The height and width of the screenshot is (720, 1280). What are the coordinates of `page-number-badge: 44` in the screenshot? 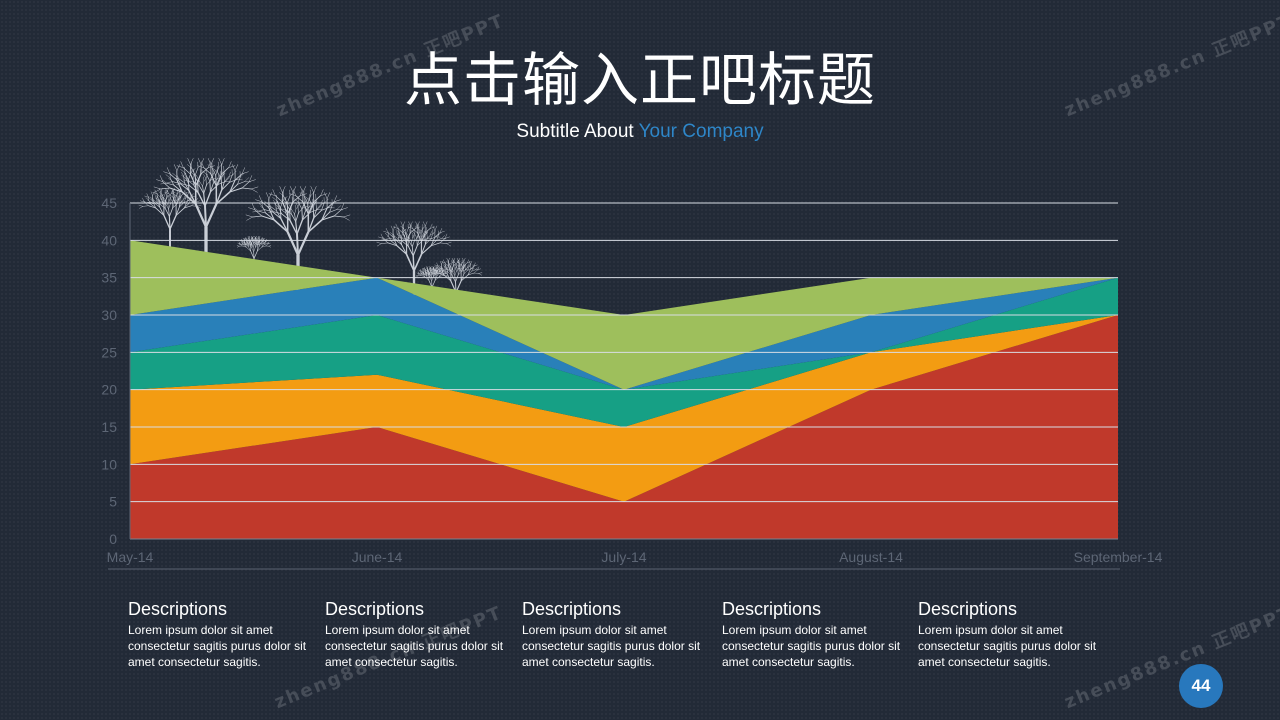 It's located at (1201, 686).